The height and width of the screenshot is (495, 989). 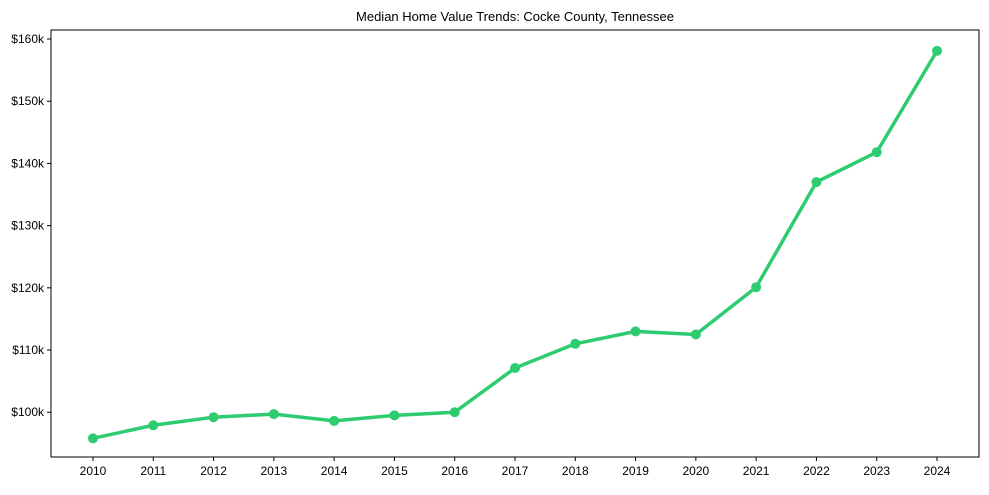 What do you see at coordinates (696, 471) in the screenshot?
I see `x-tick-label: 2020` at bounding box center [696, 471].